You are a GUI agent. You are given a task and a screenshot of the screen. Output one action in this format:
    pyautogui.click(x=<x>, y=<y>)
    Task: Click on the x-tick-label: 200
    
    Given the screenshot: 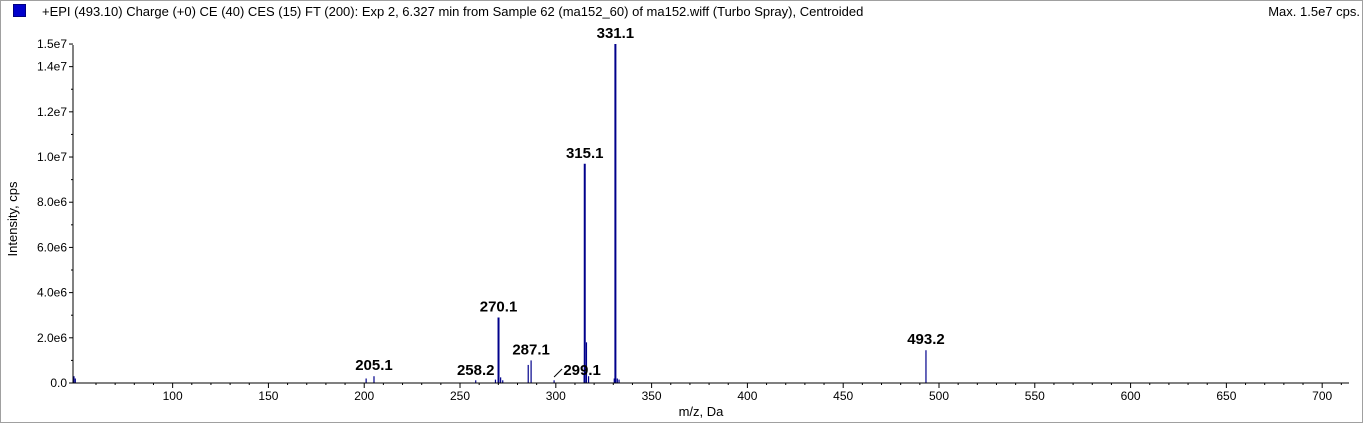 What is the action you would take?
    pyautogui.click(x=364, y=396)
    